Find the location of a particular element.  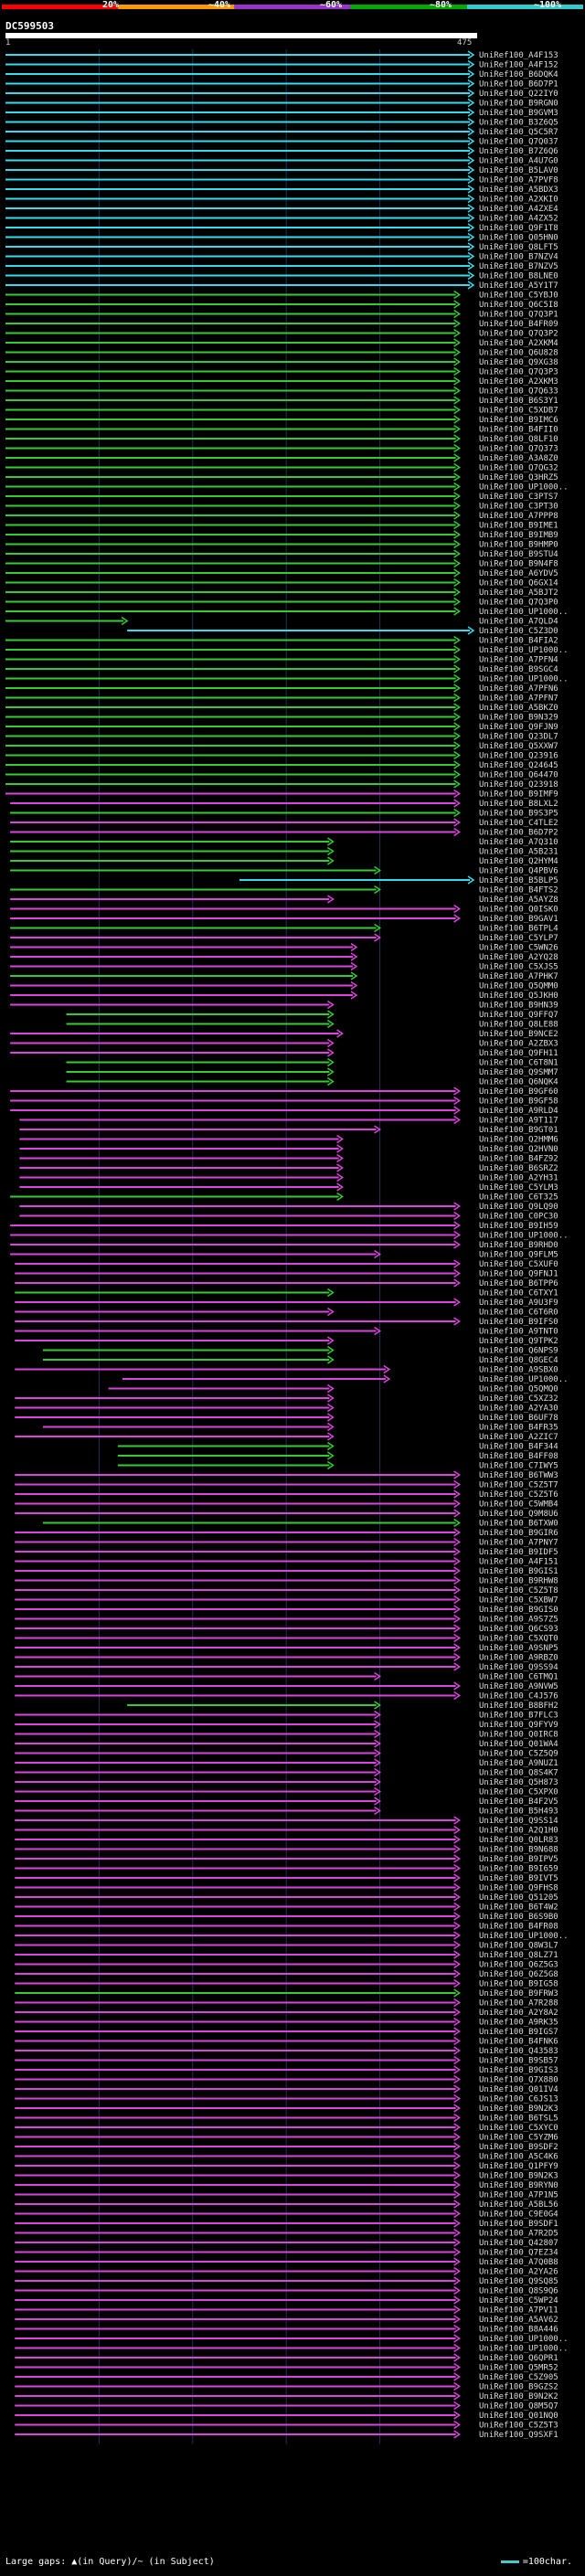

hit-label: UniRef100_C5YBJ0 is located at coordinates (518, 296).